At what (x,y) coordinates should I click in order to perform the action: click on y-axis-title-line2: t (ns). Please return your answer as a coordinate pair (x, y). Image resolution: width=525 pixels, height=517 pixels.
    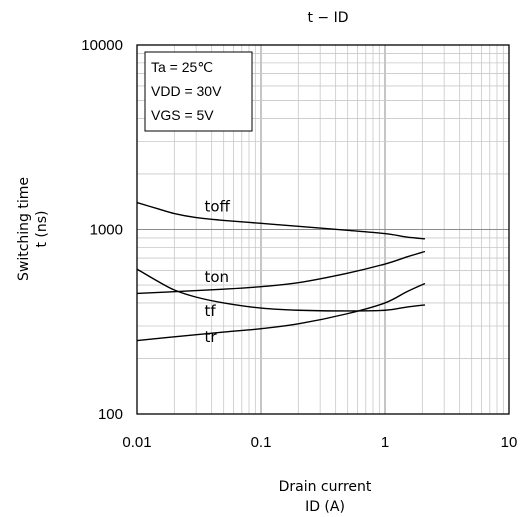
    Looking at the image, I should click on (42, 228).